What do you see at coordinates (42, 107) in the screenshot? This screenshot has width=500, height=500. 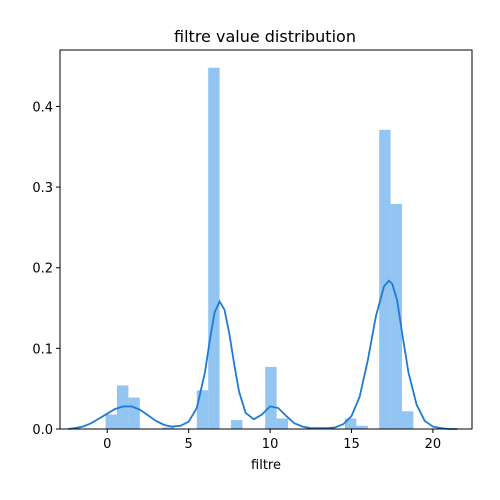 I see `y-tick-label: 0.4` at bounding box center [42, 107].